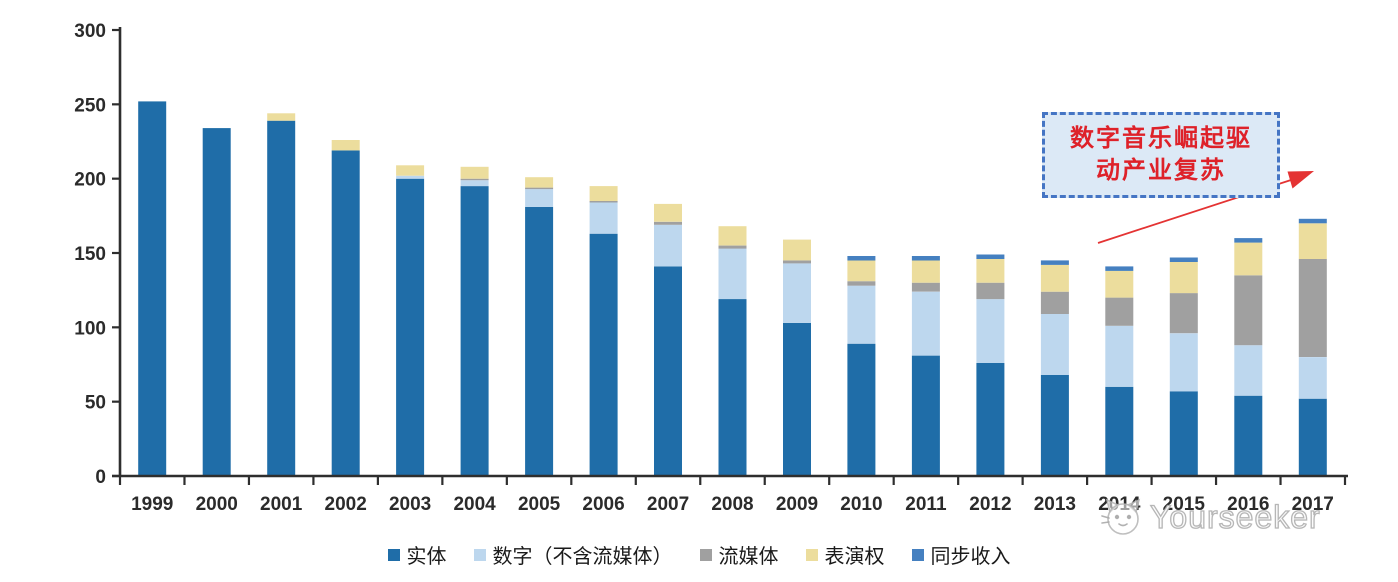 The width and height of the screenshot is (1398, 582). Describe the element at coordinates (845, 554) in the screenshot. I see `legend-item-3: 表演权` at that location.